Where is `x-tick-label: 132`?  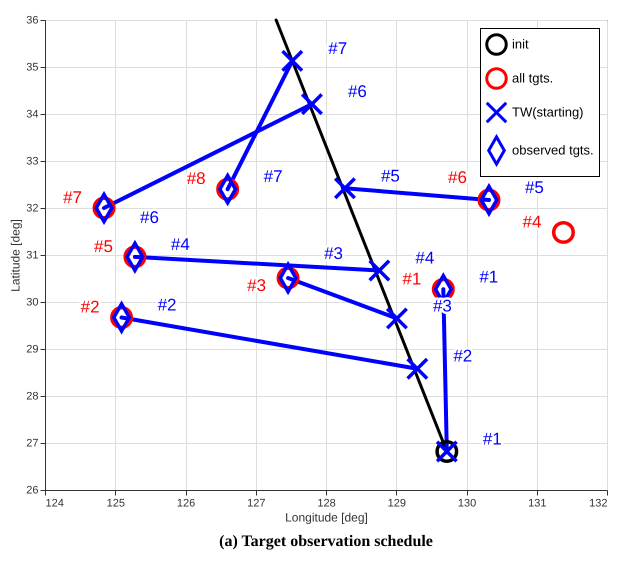 x-tick-label: 132 is located at coordinates (598, 504).